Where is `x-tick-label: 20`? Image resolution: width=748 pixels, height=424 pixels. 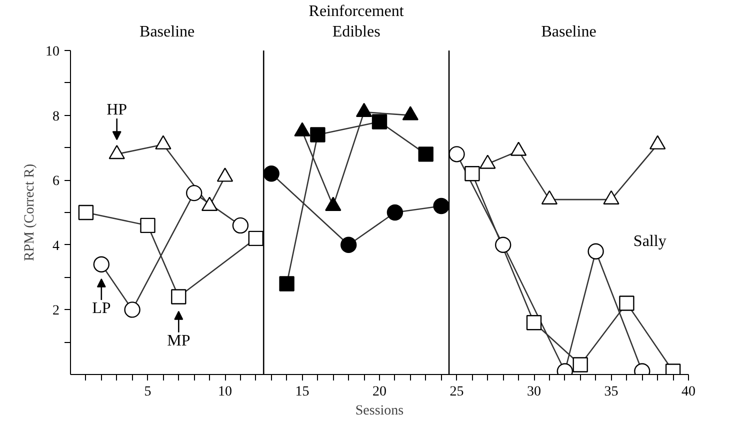 x-tick-label: 20 is located at coordinates (379, 392).